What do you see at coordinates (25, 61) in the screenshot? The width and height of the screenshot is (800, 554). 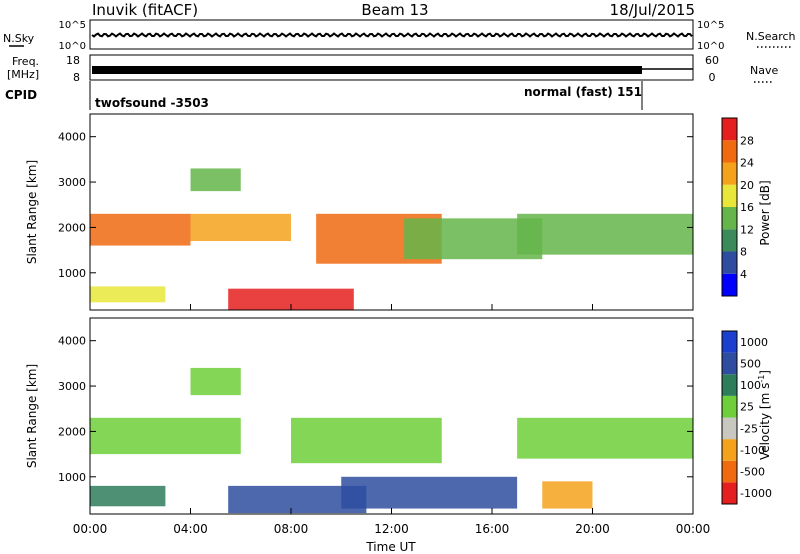 I see `freq-label-1: Freq.` at bounding box center [25, 61].